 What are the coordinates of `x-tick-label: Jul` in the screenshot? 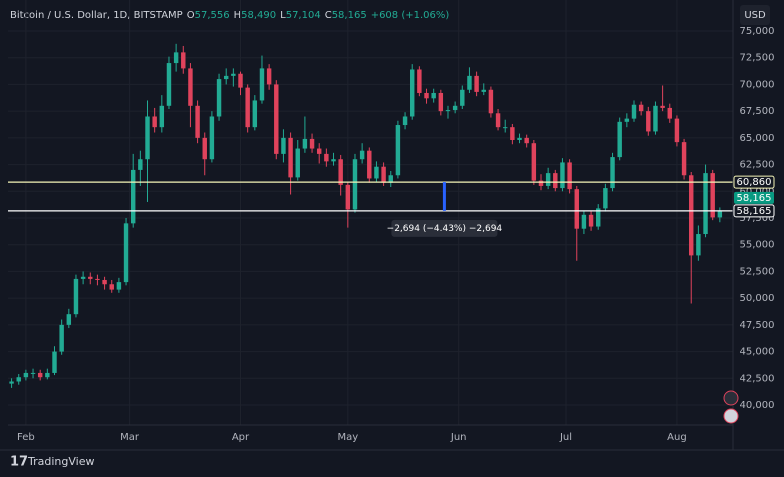 It's located at (565, 437).